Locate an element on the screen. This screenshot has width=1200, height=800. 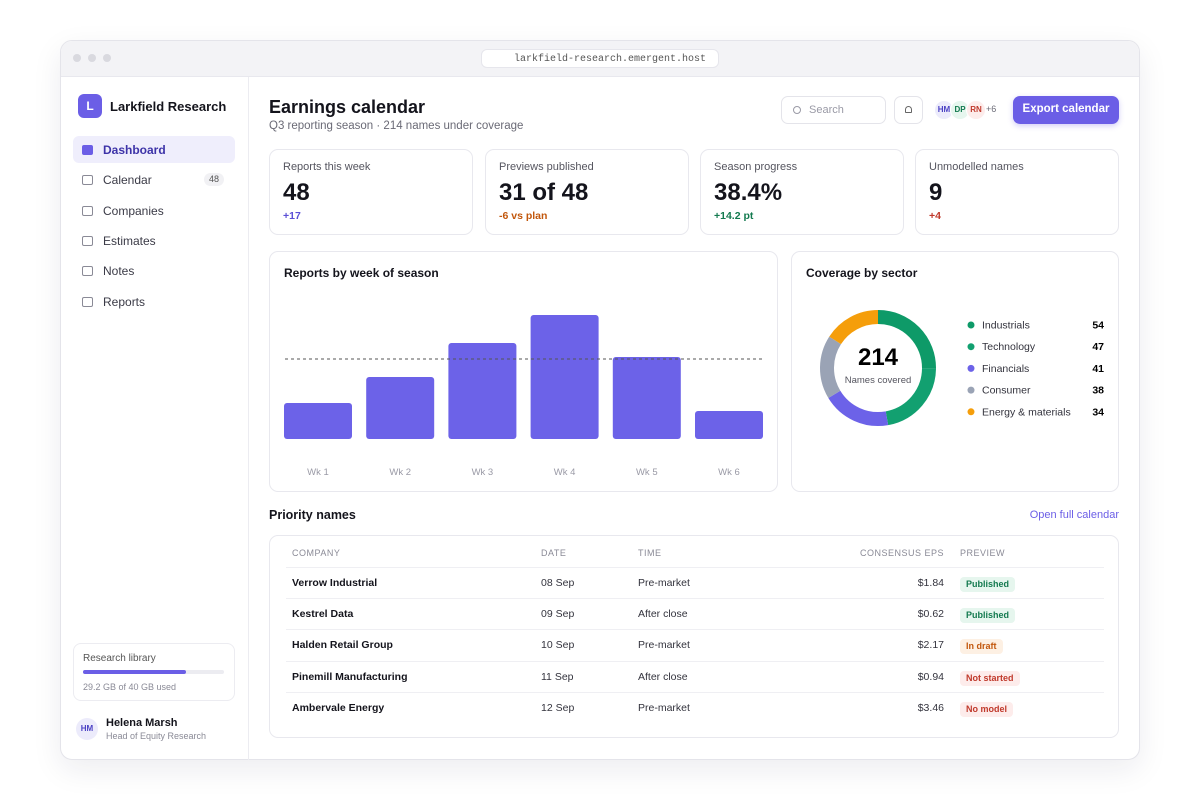
url: larkfield-research.emergent.host is located at coordinates (610, 59).